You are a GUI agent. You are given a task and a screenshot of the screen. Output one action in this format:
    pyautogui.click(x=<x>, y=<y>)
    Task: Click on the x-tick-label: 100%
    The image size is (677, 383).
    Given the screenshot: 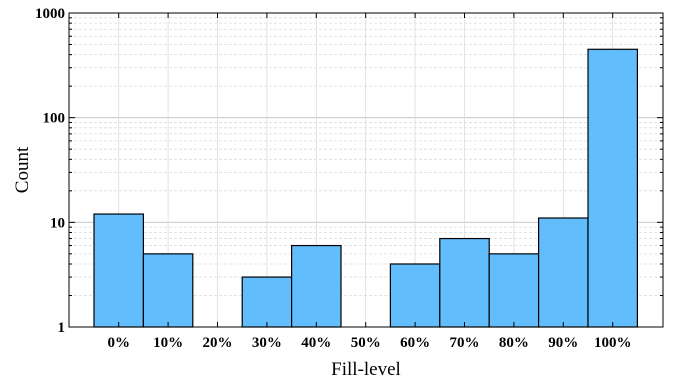 What is the action you would take?
    pyautogui.click(x=613, y=343)
    